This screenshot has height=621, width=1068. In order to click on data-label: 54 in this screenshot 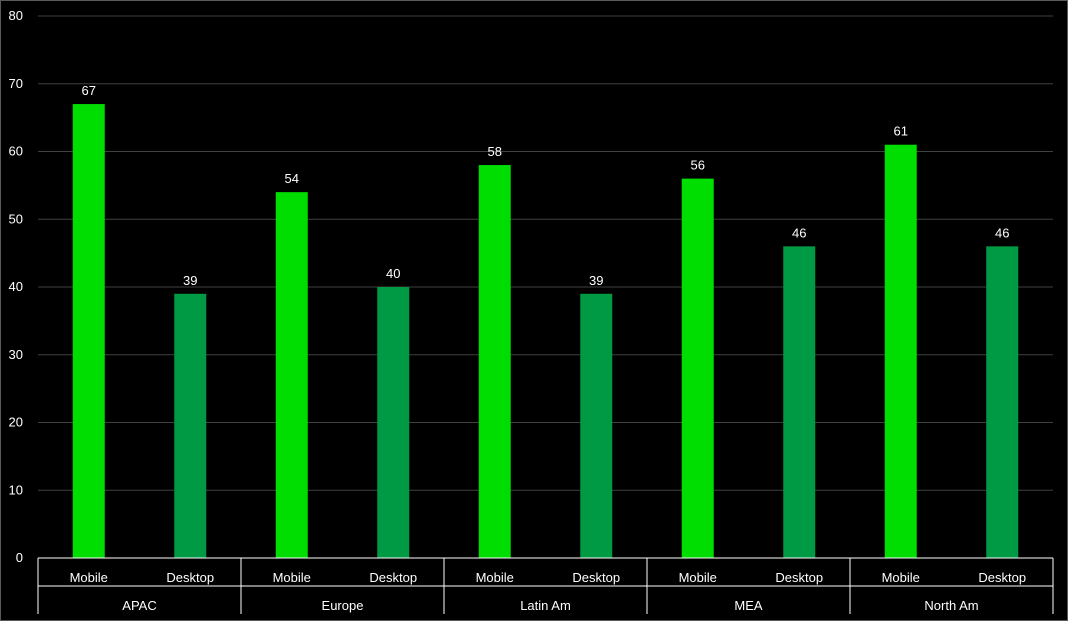, I will do `click(292, 178)`.